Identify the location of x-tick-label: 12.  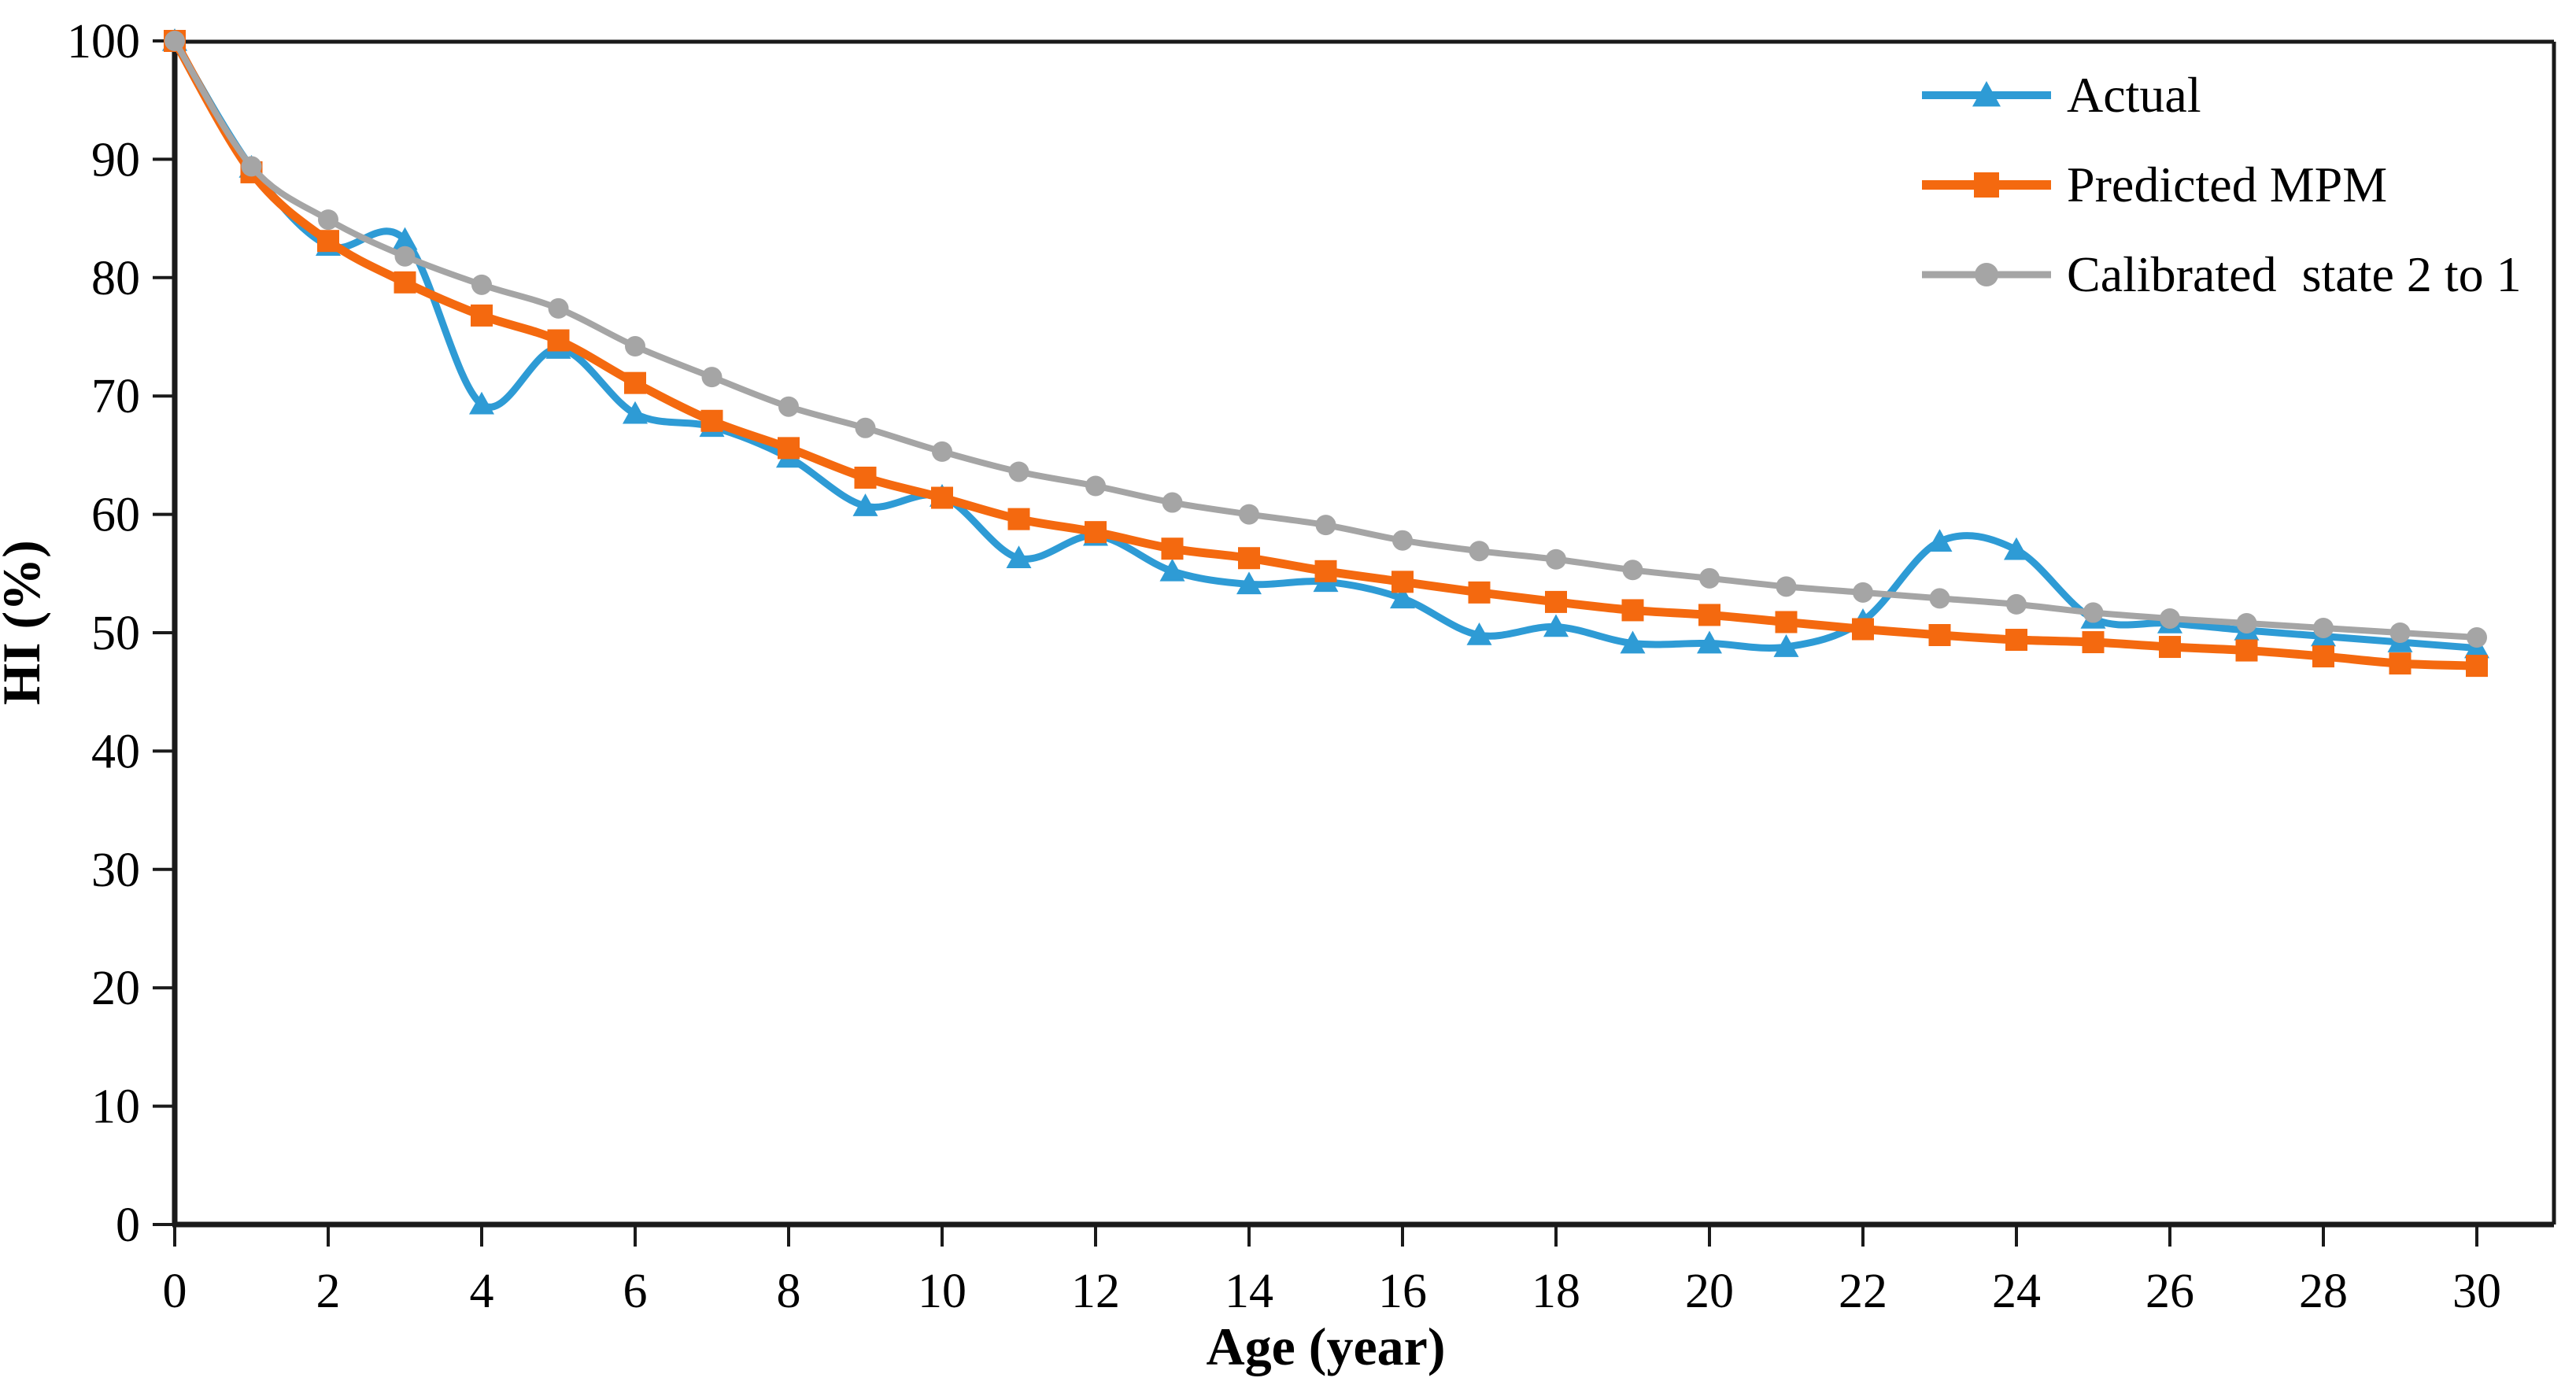
(1095, 1291).